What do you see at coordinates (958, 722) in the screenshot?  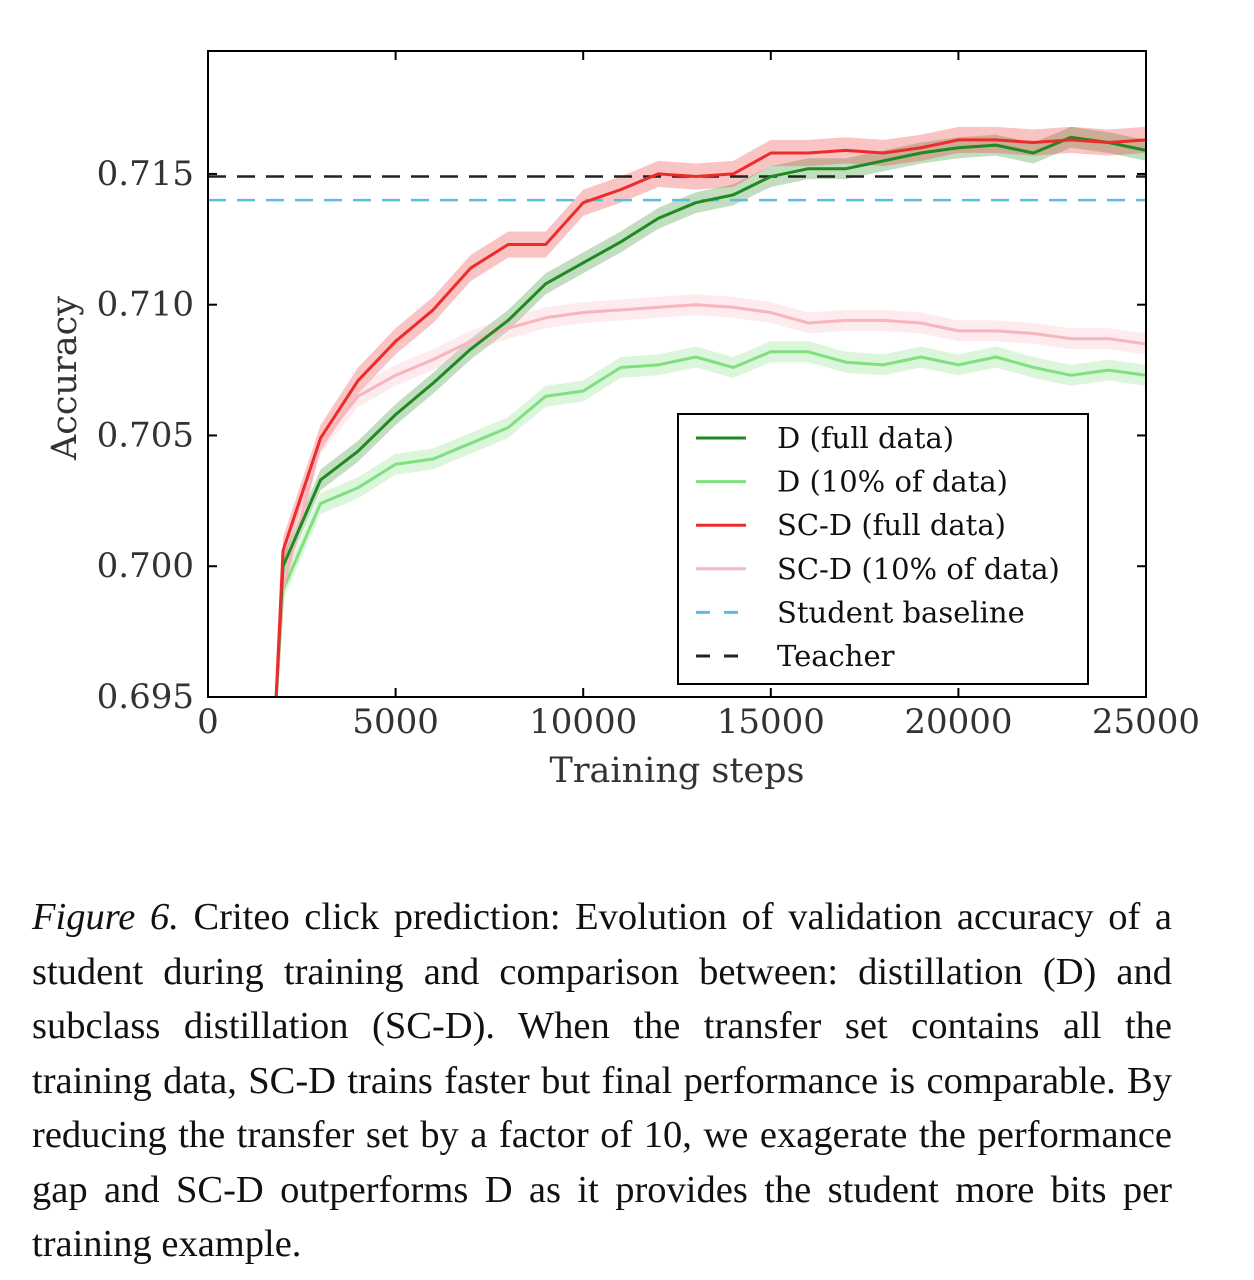 I see `x-tick-label: 20000` at bounding box center [958, 722].